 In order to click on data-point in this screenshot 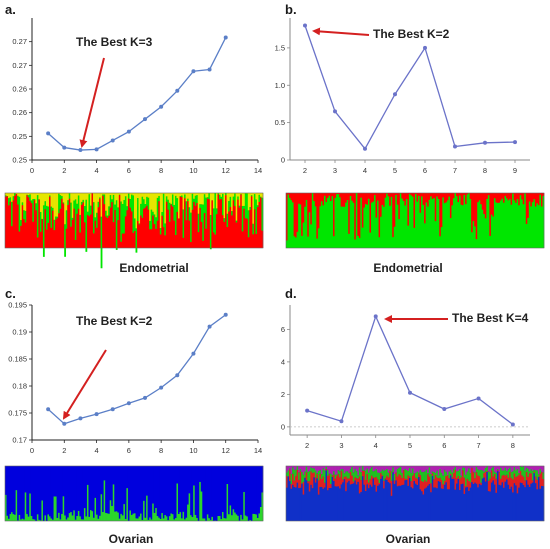, I will do `click(64, 147)`.